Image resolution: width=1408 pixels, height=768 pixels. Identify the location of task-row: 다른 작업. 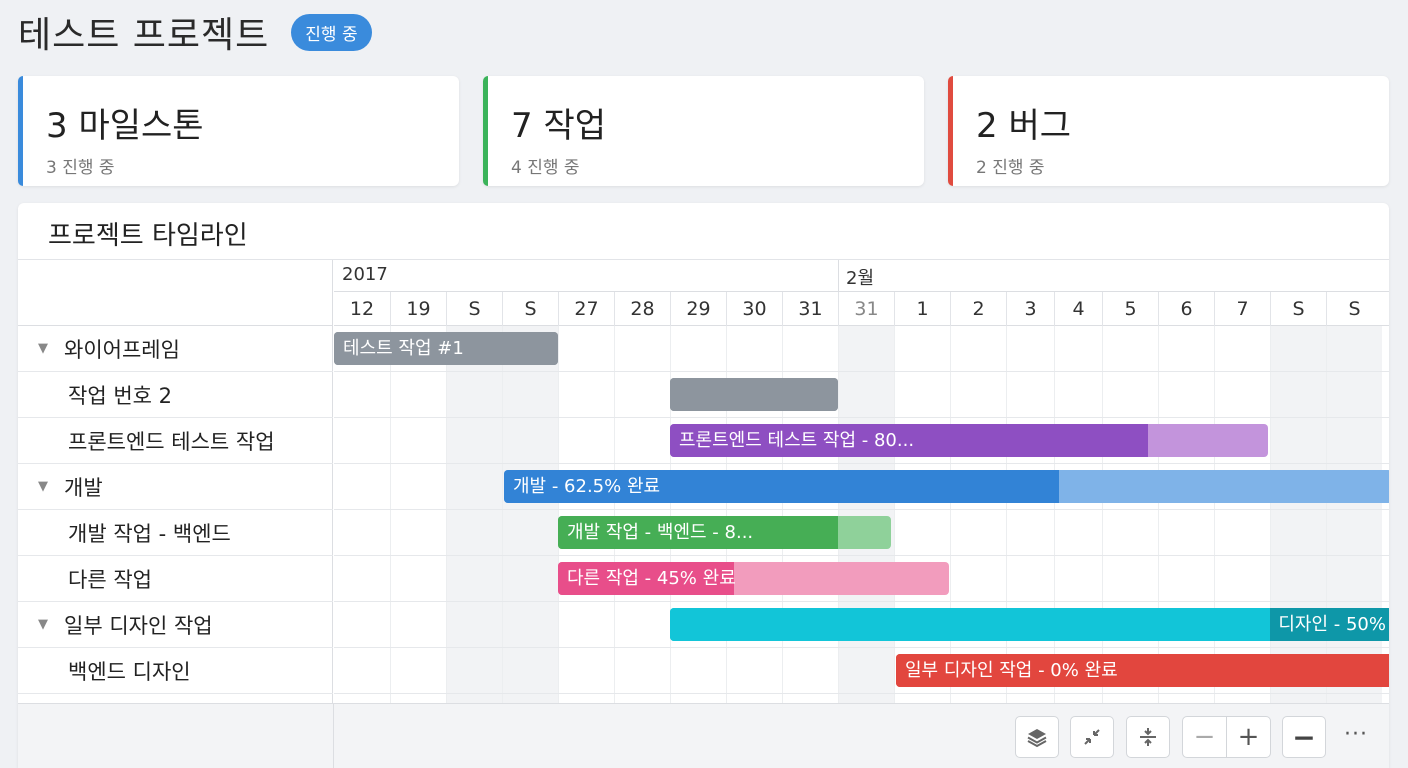
(175, 579).